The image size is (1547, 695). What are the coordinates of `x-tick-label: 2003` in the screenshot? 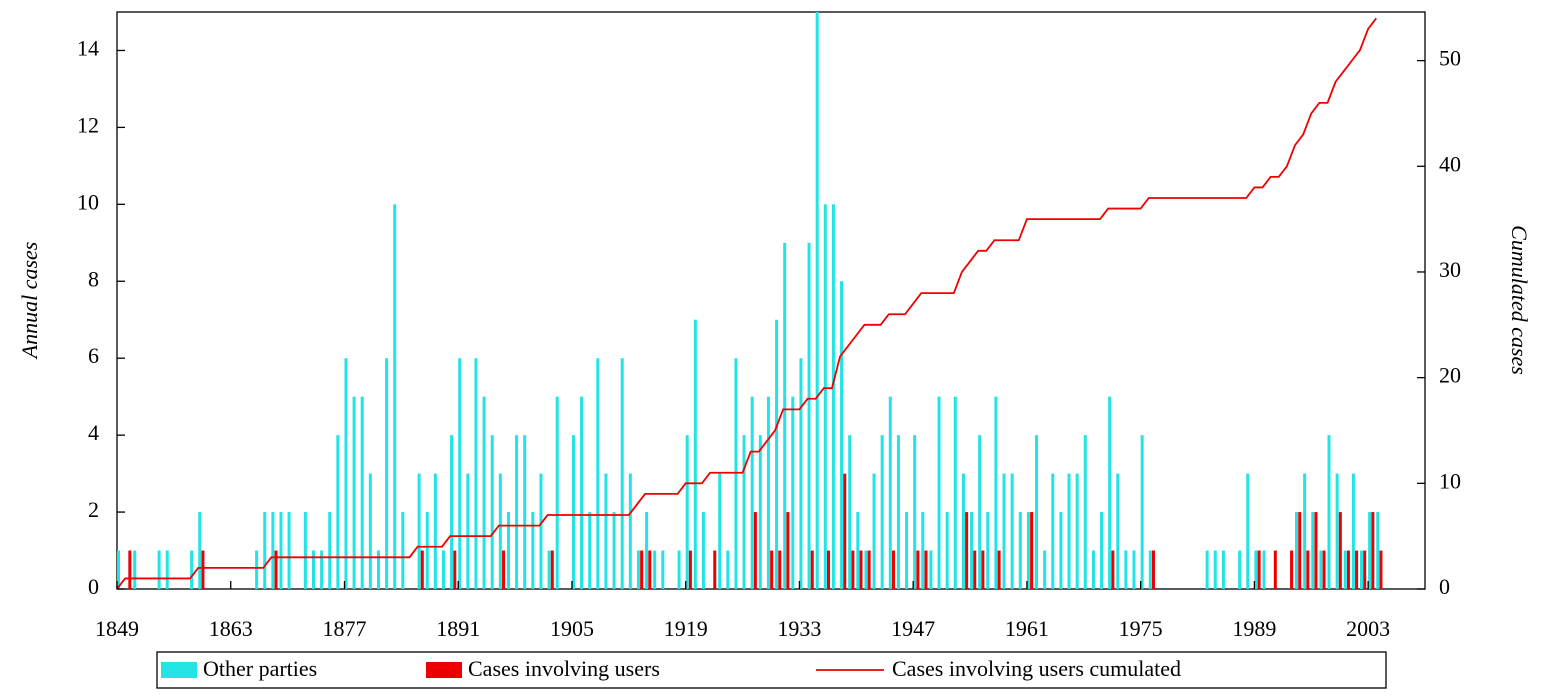 It's located at (1368, 628).